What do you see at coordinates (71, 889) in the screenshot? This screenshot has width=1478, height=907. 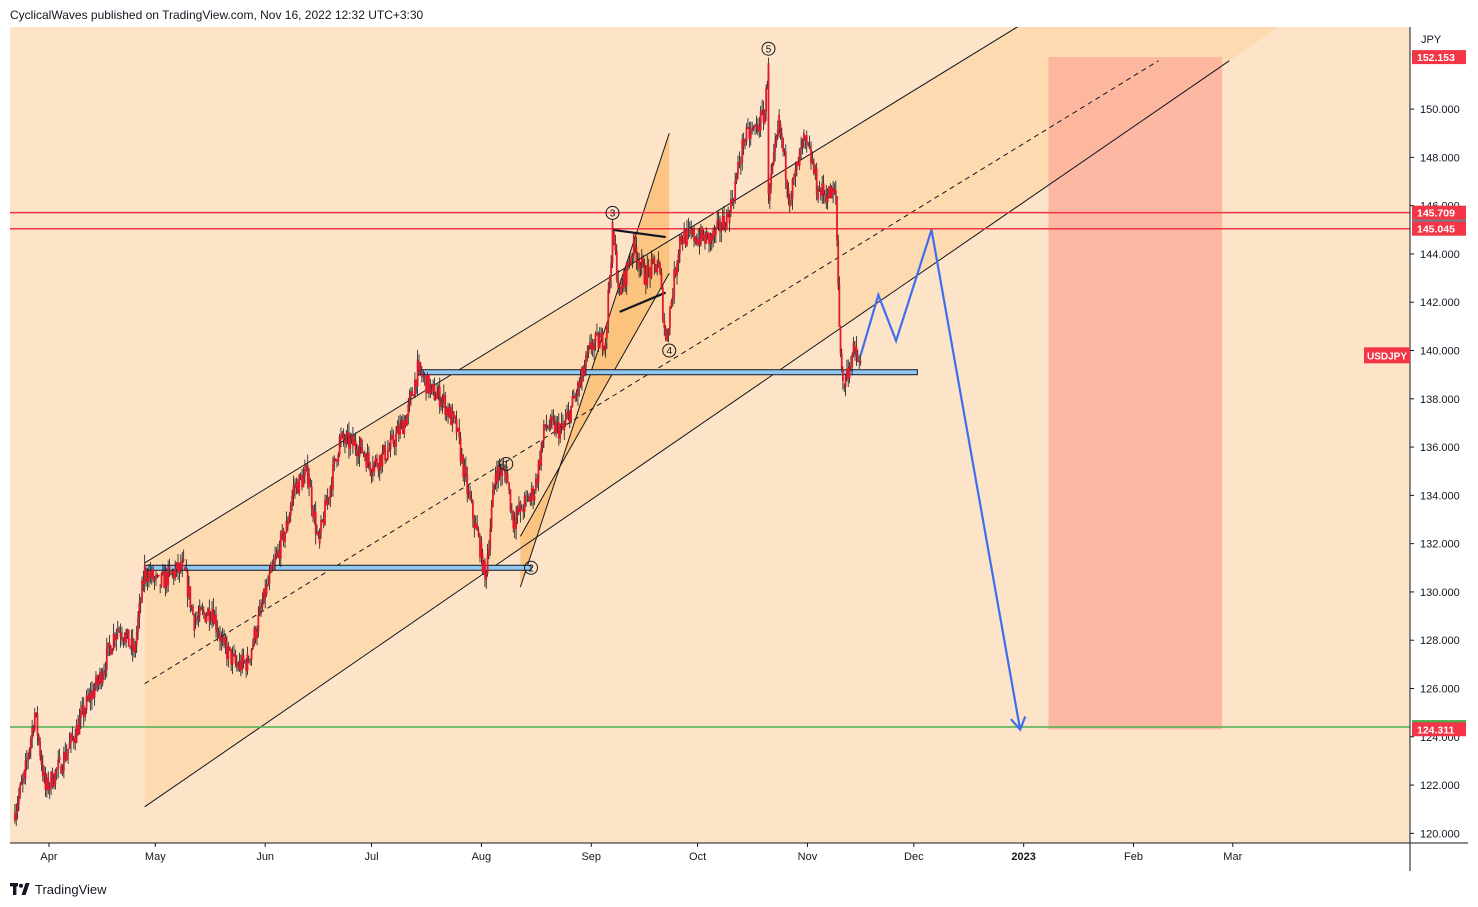 I see `footer-brand-label: TradingView` at bounding box center [71, 889].